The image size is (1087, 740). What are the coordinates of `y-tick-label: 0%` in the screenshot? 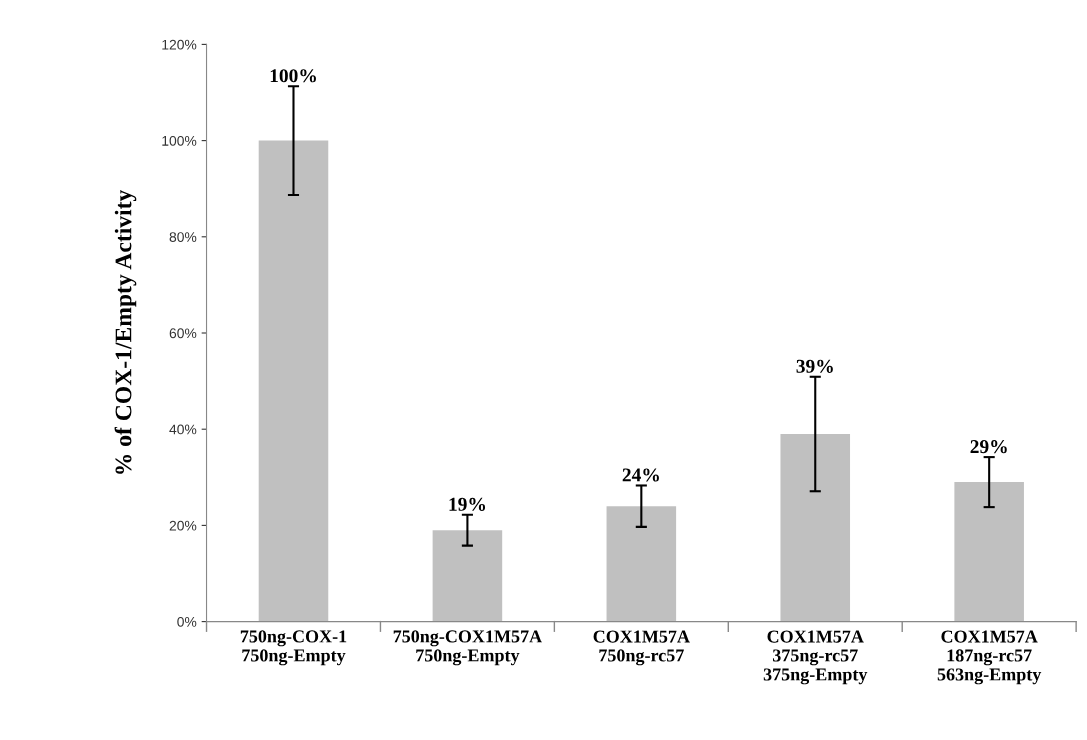 It's located at (187, 621).